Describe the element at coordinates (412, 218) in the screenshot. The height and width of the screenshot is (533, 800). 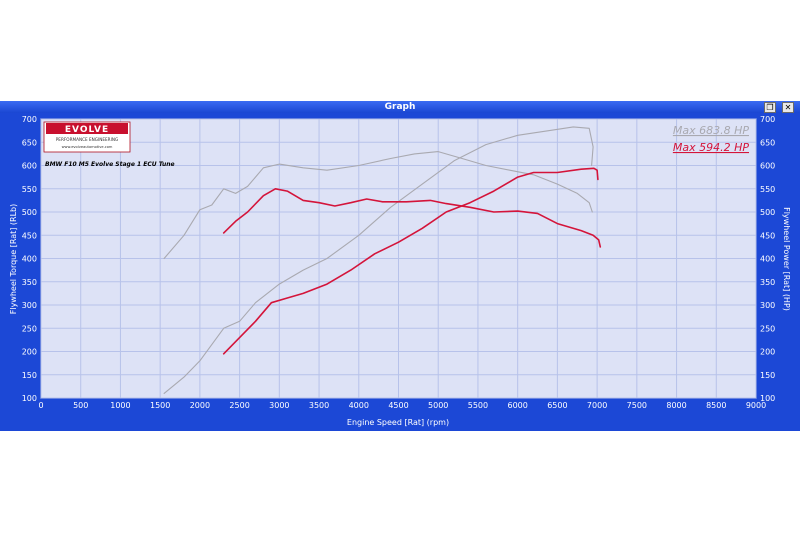
I see `tuned-torque-line` at that location.